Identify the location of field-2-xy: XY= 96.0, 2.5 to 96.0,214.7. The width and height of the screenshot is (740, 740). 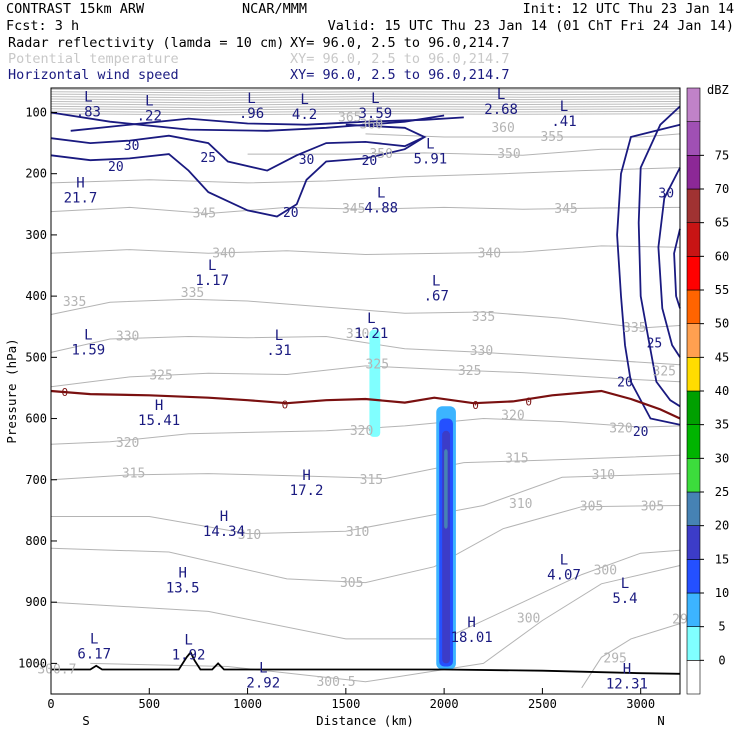
(399, 59).